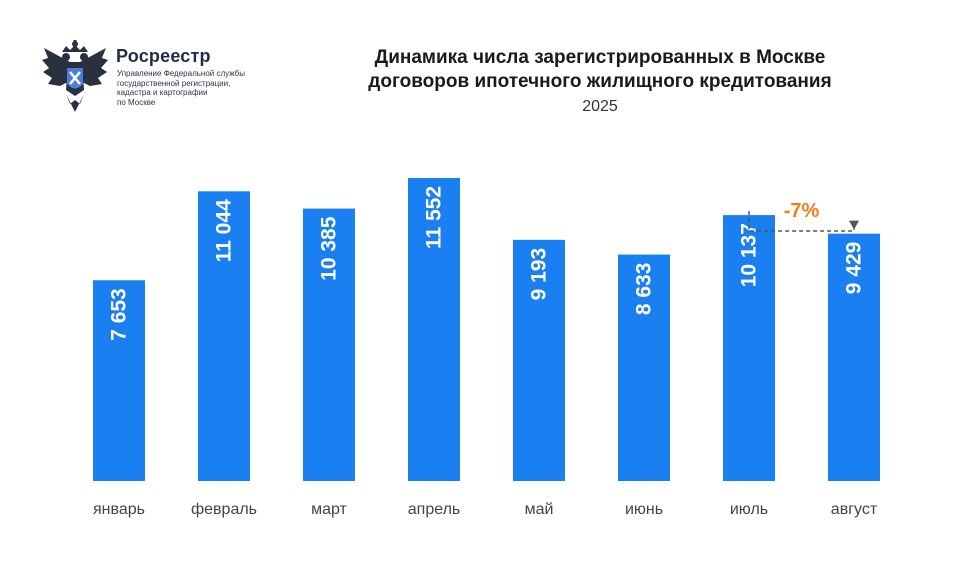 The image size is (973, 567). What do you see at coordinates (181, 73) in the screenshot?
I see `logo-subtitle-line: Управление Федеральной службы` at bounding box center [181, 73].